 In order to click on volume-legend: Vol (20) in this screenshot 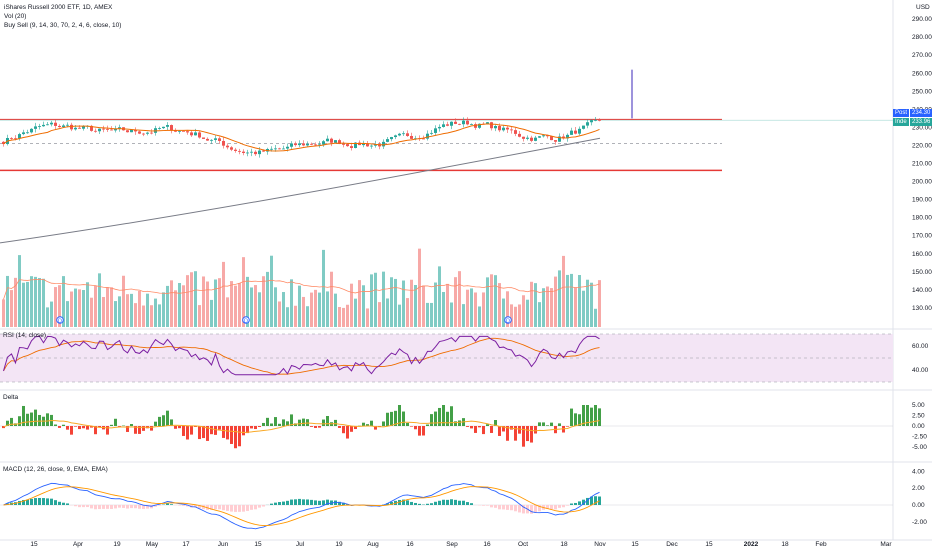, I will do `click(15, 16)`.